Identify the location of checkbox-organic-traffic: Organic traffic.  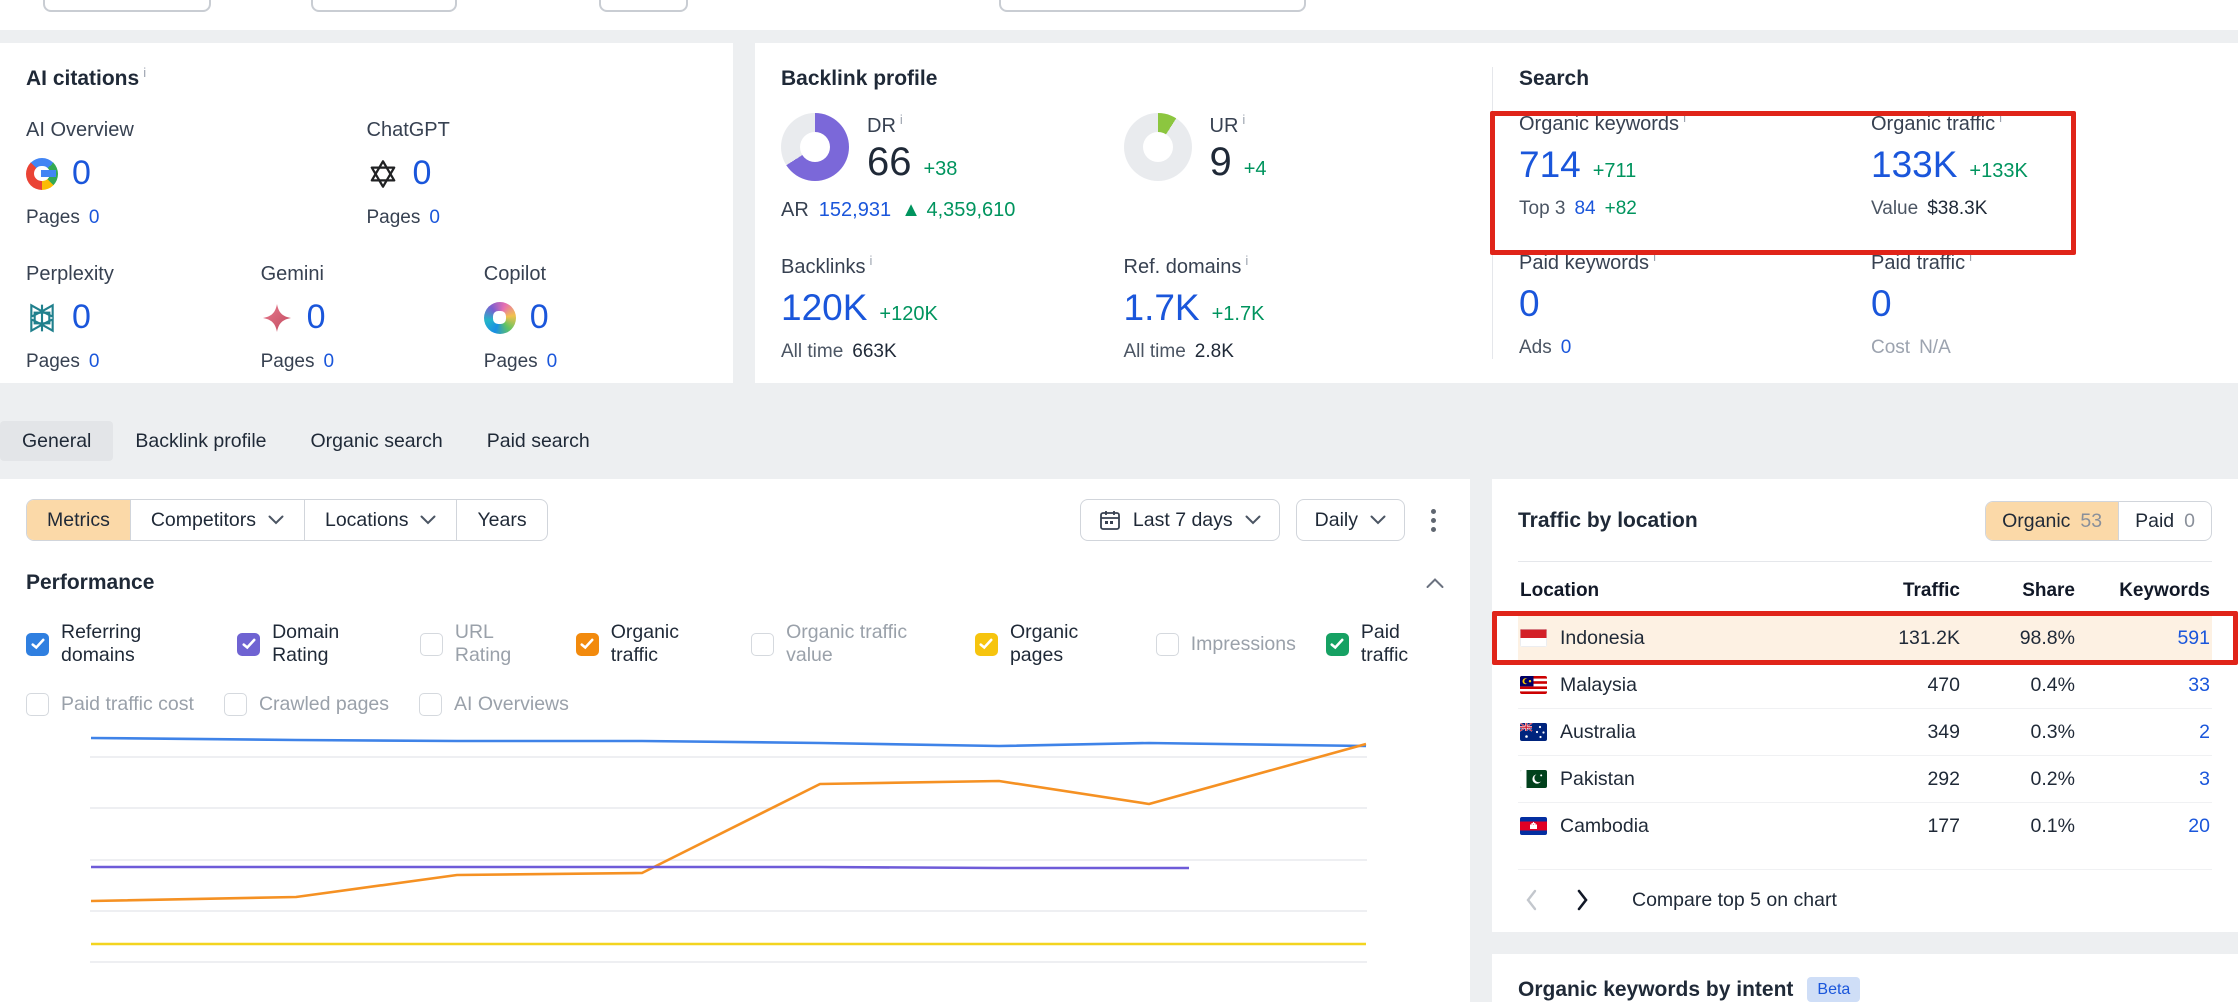
(648, 644).